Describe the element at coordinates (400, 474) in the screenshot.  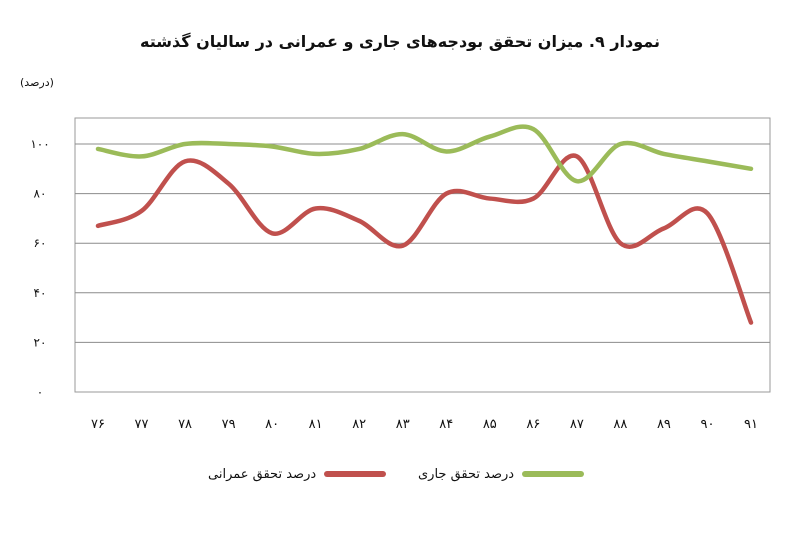
I see `legend: درصد تحقق عمرانی درصد تحقق جاری` at that location.